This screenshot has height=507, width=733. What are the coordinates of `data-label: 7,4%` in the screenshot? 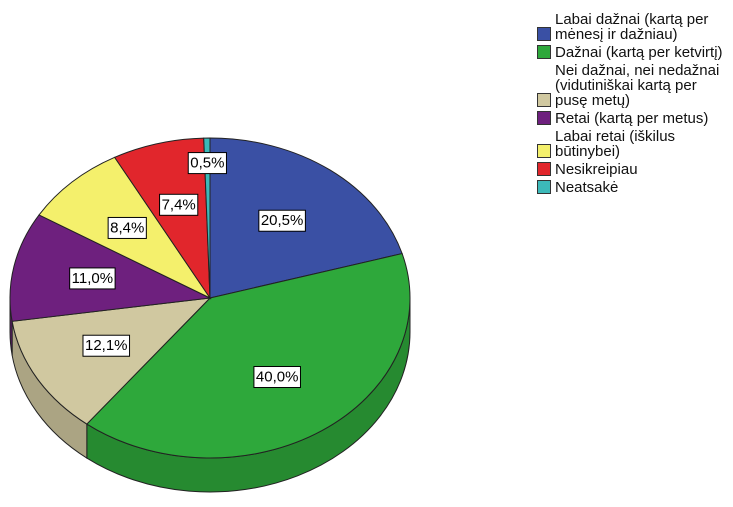 It's located at (179, 204).